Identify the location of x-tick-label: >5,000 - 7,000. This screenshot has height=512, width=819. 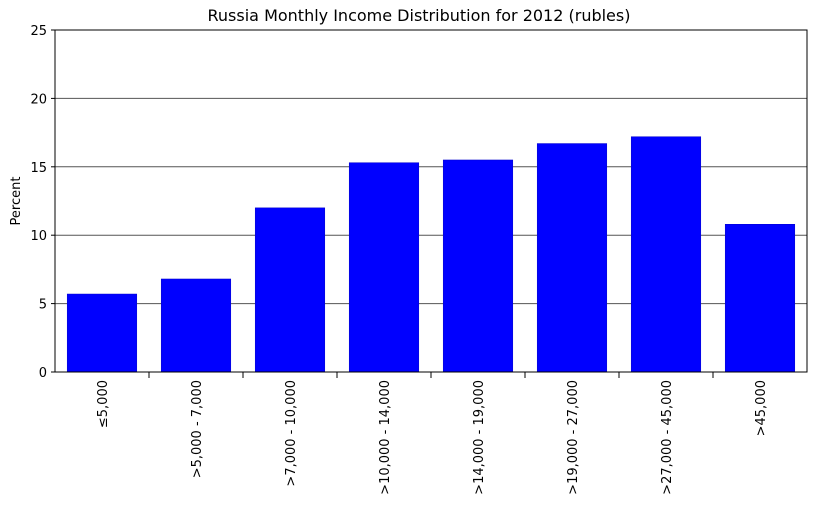
(197, 429).